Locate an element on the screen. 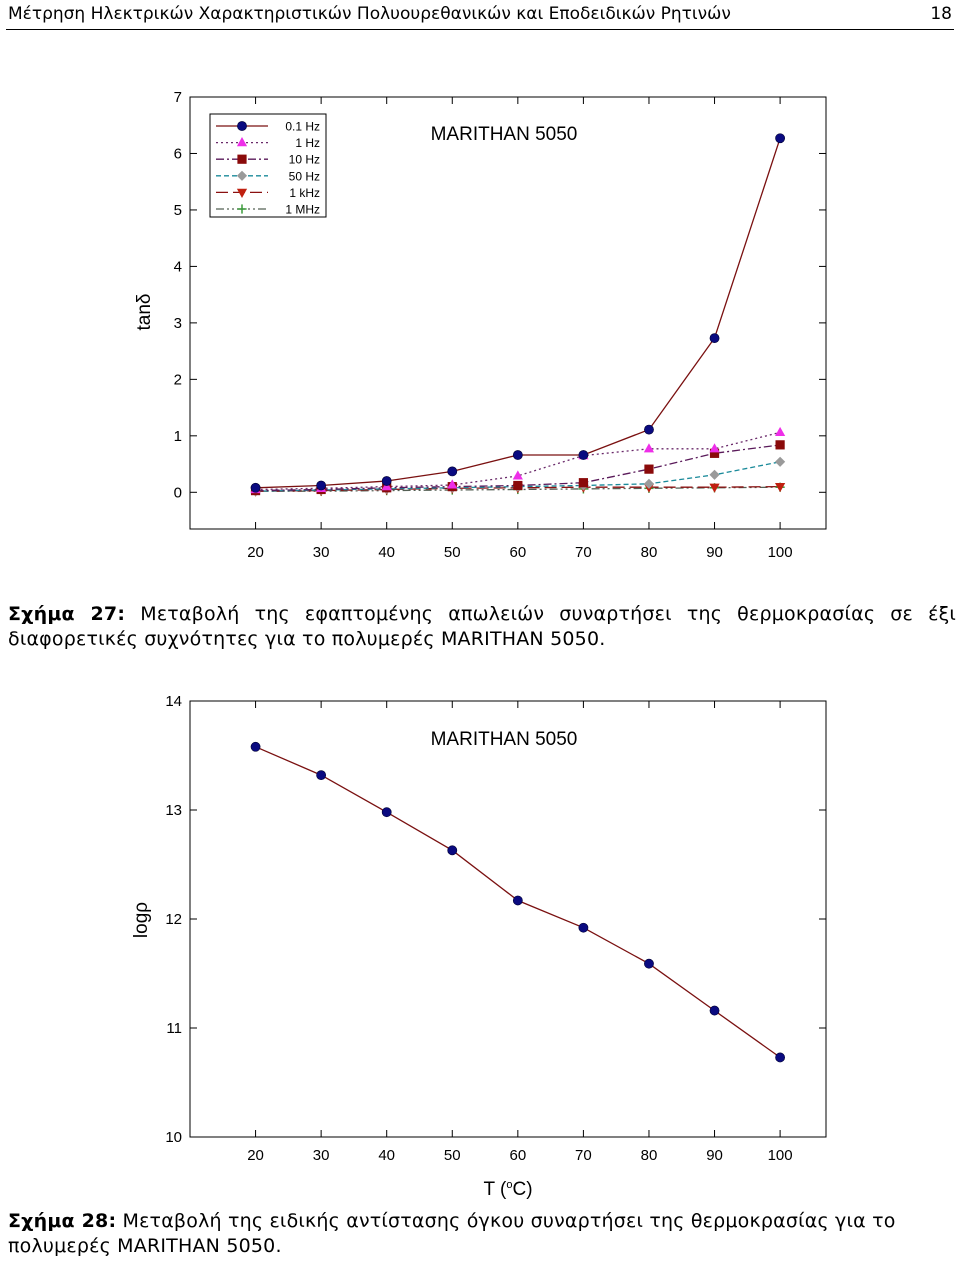 The height and width of the screenshot is (1263, 960). y-tick-label: 2 is located at coordinates (178, 379).